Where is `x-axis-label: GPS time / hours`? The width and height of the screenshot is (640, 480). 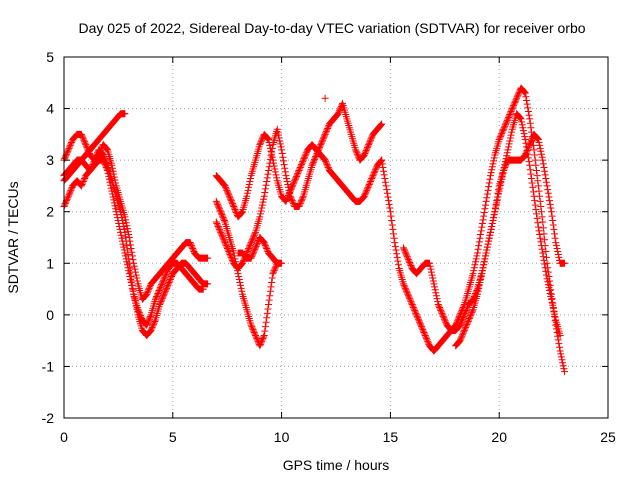 x-axis-label: GPS time / hours is located at coordinates (336, 465).